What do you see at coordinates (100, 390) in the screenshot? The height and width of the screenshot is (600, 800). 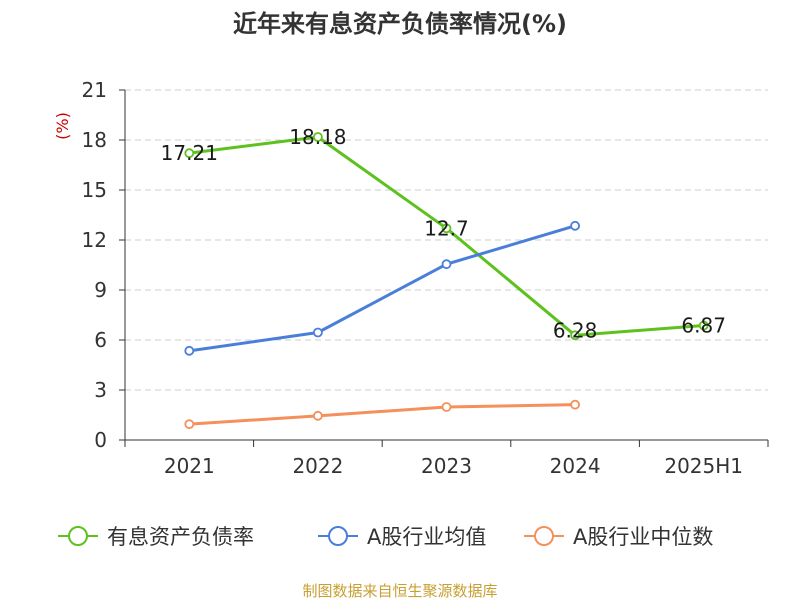 I see `y-tick-label: 3` at bounding box center [100, 390].